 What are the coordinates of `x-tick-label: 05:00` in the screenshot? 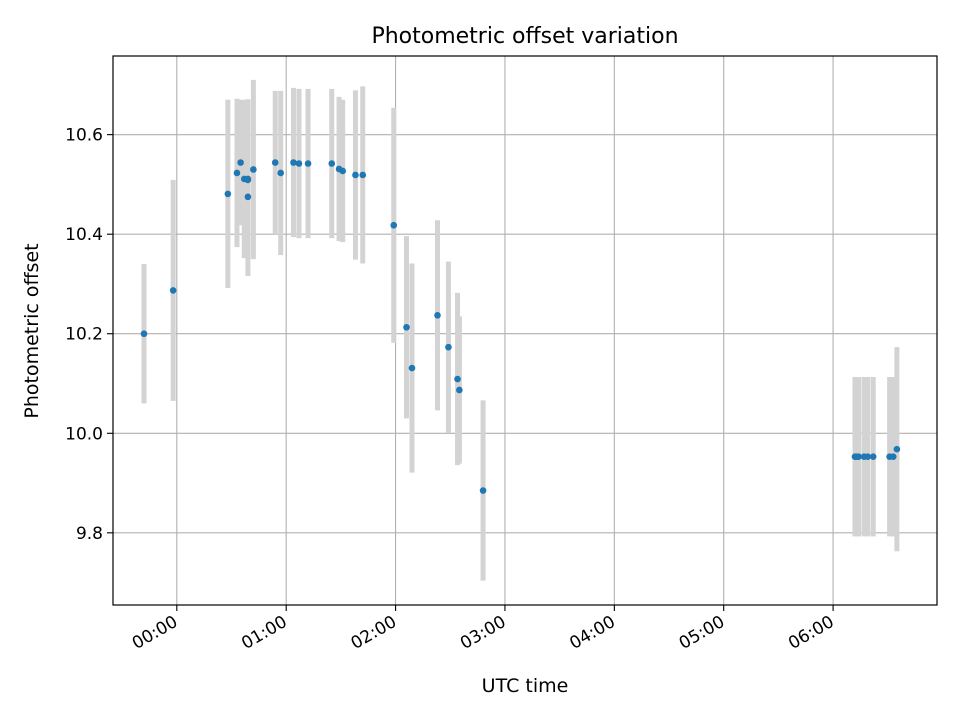 It's located at (702, 633).